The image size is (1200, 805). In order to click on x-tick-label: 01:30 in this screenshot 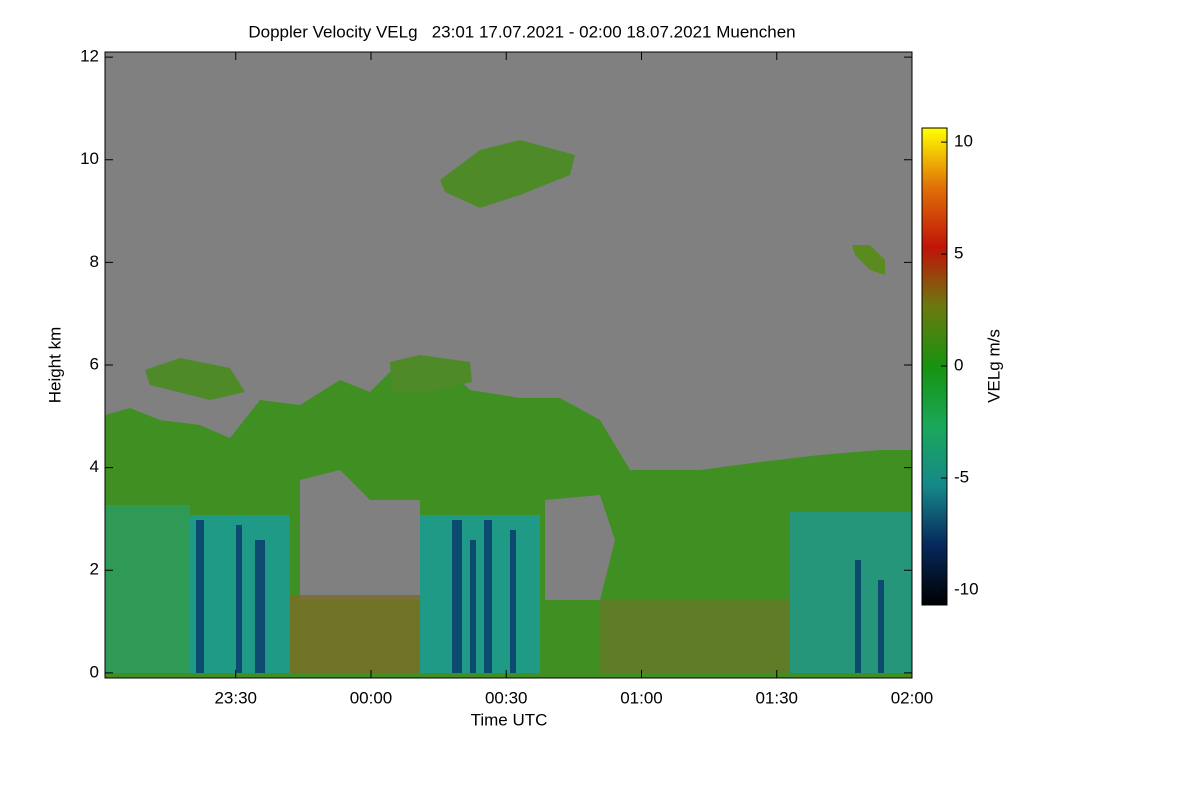, I will do `click(776, 697)`.